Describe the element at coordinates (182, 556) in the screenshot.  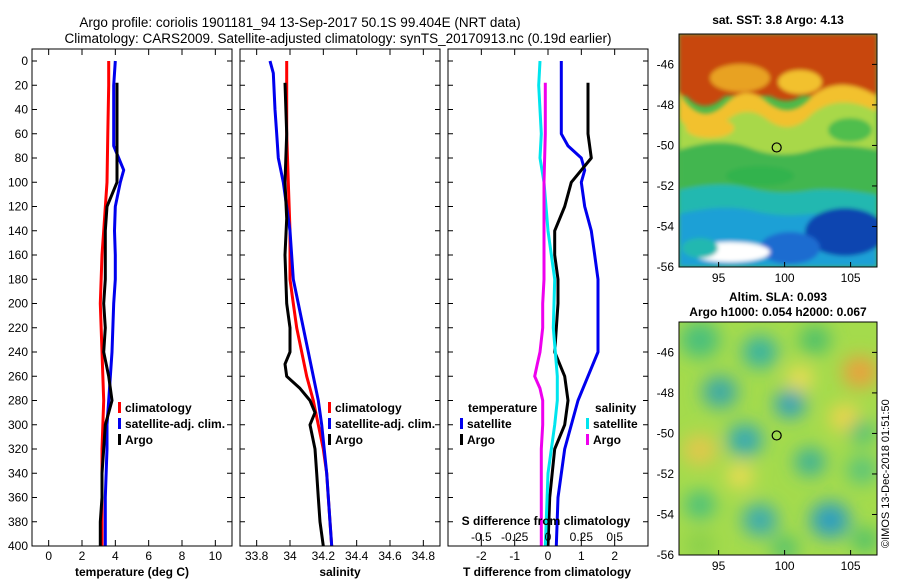
I see `x-tick-label: 8` at that location.